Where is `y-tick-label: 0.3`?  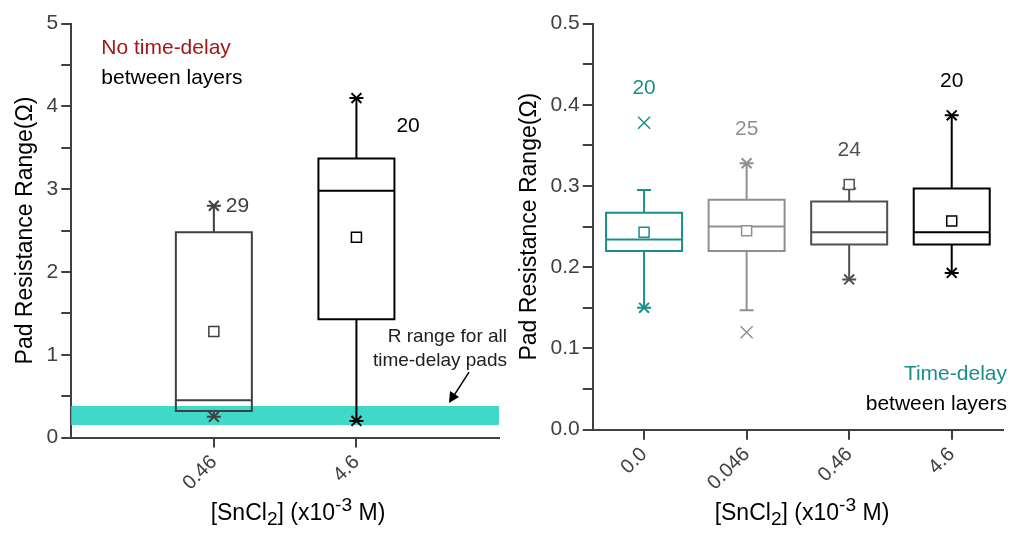
y-tick-label: 0.3 is located at coordinates (565, 184).